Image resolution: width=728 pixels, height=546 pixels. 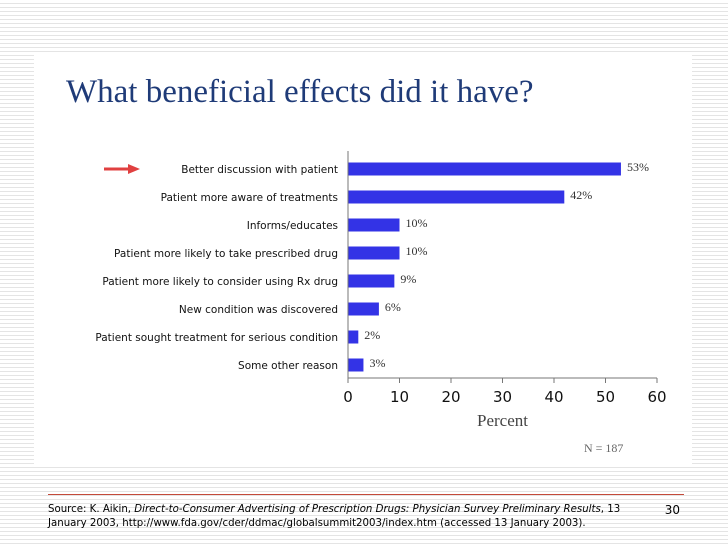 I want to click on page-number: 30, so click(x=672, y=510).